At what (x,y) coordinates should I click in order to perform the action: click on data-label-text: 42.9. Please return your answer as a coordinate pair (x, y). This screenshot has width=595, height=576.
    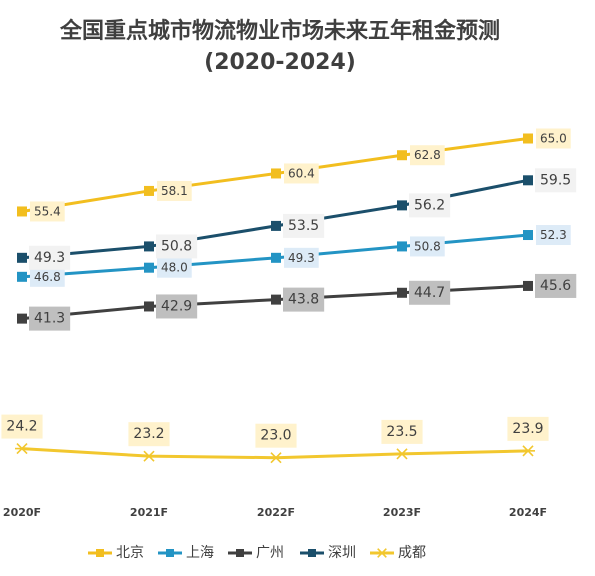
    Looking at the image, I should click on (176, 306).